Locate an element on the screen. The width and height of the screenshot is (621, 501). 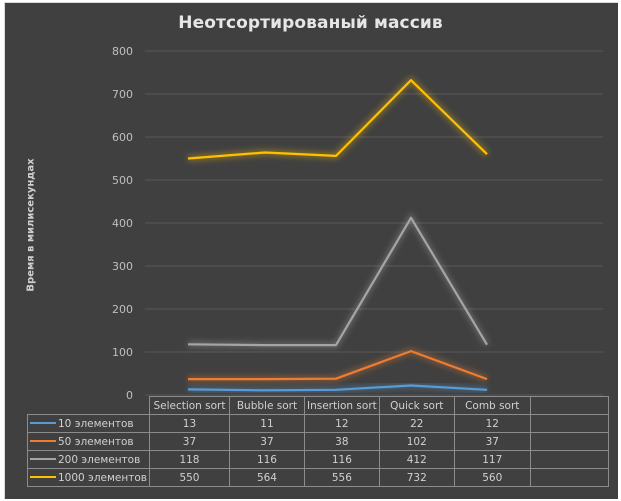
table-cell: 102 is located at coordinates (416, 441).